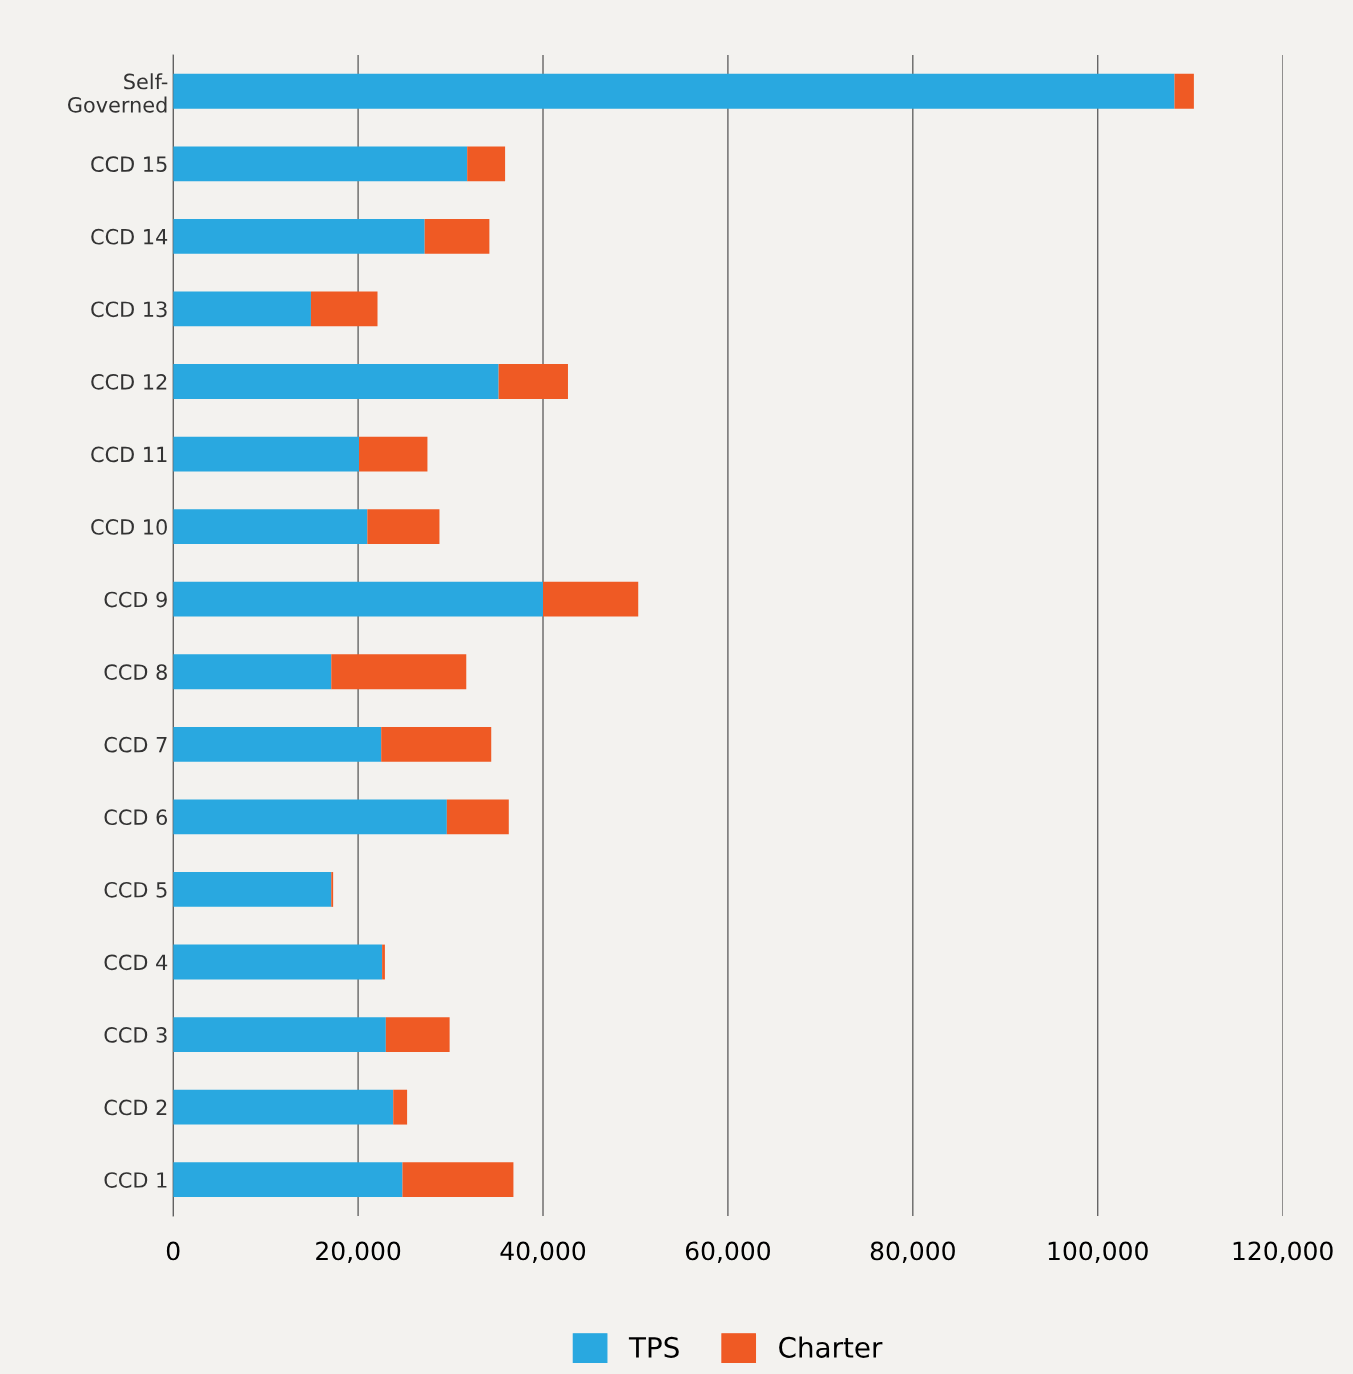 The image size is (1353, 1374). Describe the element at coordinates (831, 1347) in the screenshot. I see `legend-label: Charter` at that location.